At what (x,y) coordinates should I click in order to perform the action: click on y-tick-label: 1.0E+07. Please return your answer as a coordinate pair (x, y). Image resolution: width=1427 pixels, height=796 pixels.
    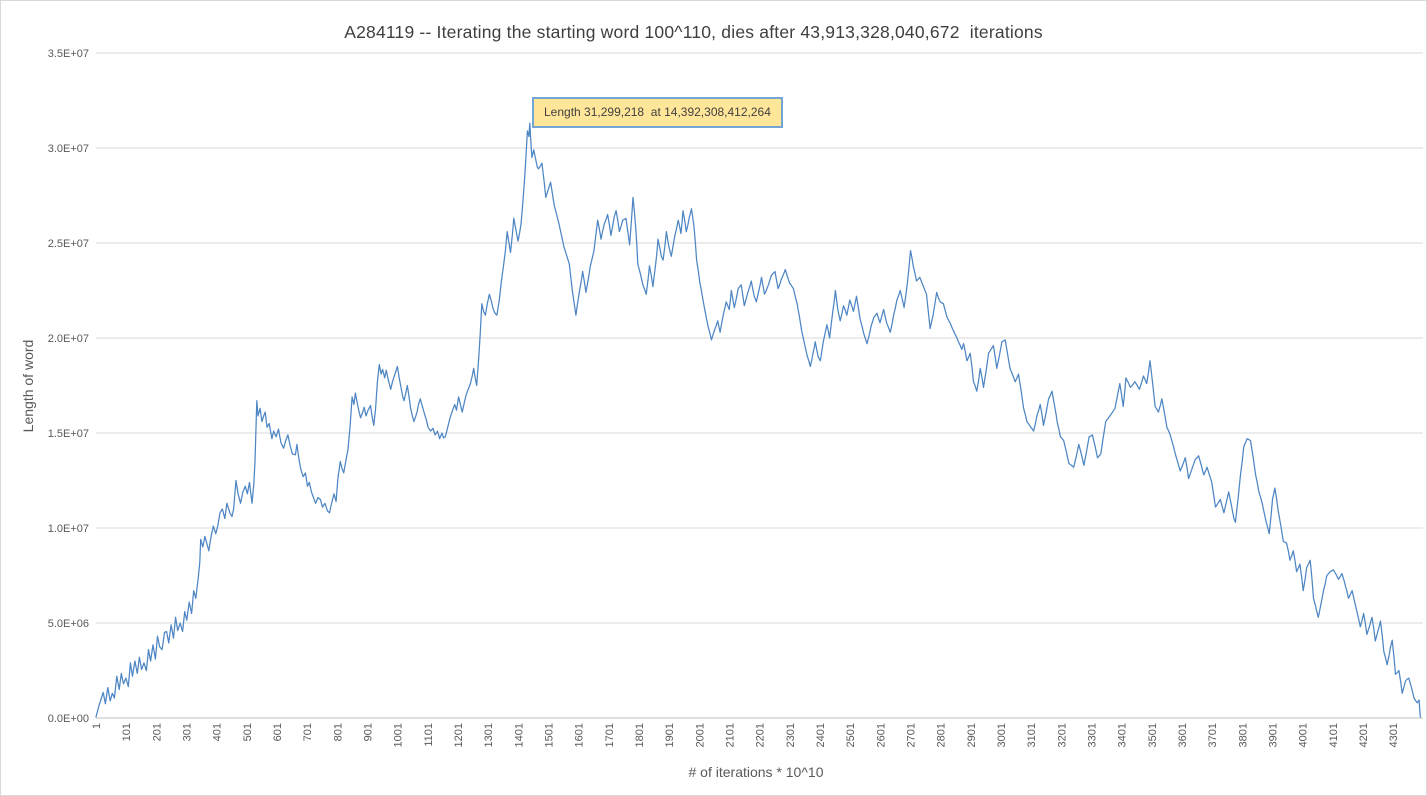
    Looking at the image, I should click on (68, 529).